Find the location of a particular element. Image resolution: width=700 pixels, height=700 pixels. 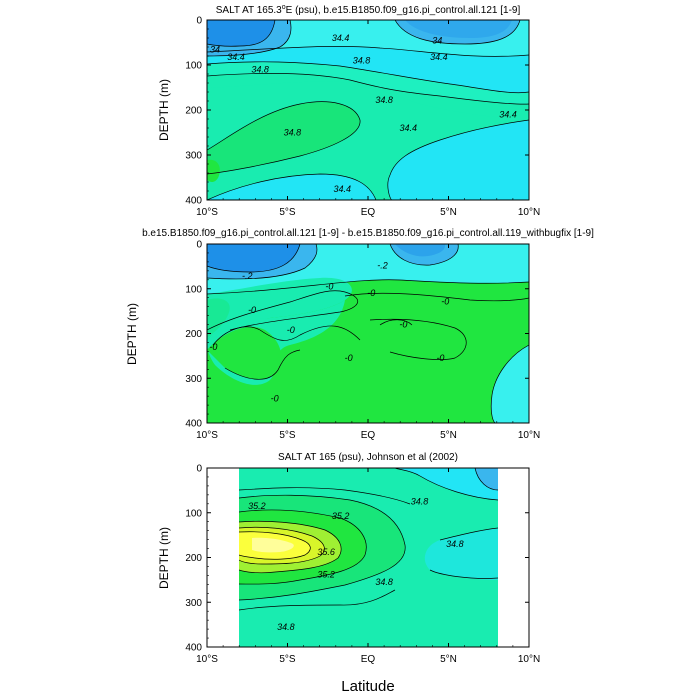

panel3-title: SALT AT 165 (psu), Johnson et al (2002) is located at coordinates (368, 457).